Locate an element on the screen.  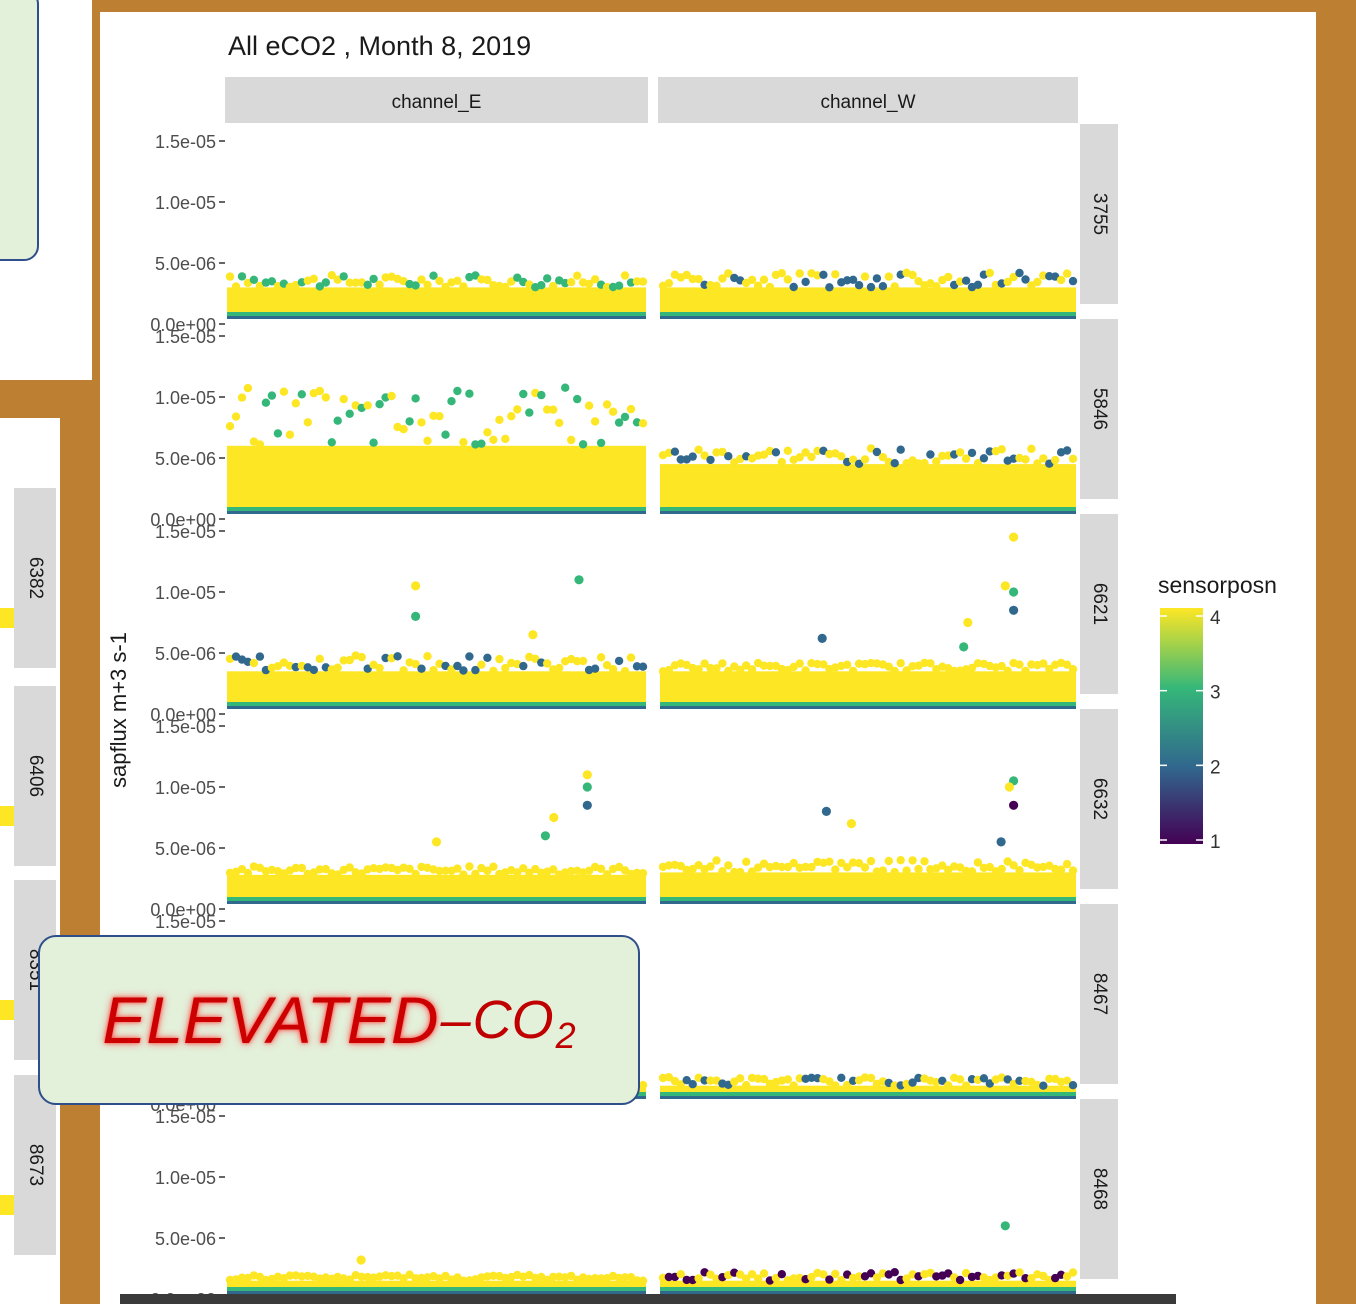
y-tick-label: 1.5e-05 is located at coordinates (185, 1117).